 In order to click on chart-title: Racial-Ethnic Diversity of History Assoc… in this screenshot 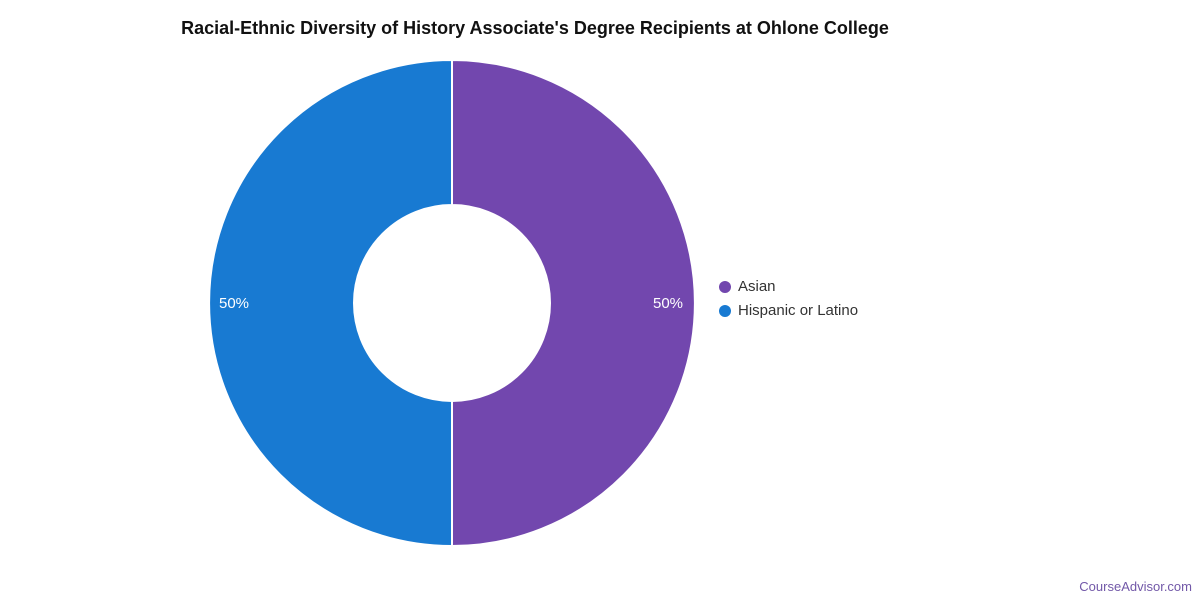, I will do `click(535, 28)`.